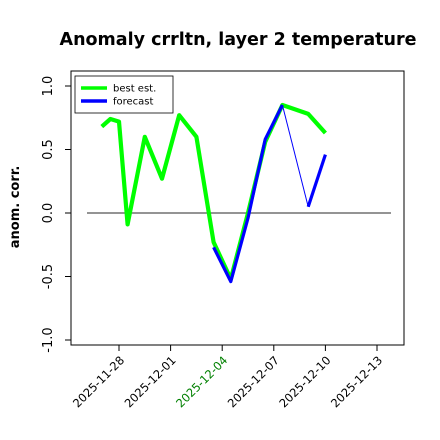 The height and width of the screenshot is (440, 440). What do you see at coordinates (238, 40) in the screenshot?
I see `chart-title: Anomaly crrltn, layer 2 temperature` at bounding box center [238, 40].